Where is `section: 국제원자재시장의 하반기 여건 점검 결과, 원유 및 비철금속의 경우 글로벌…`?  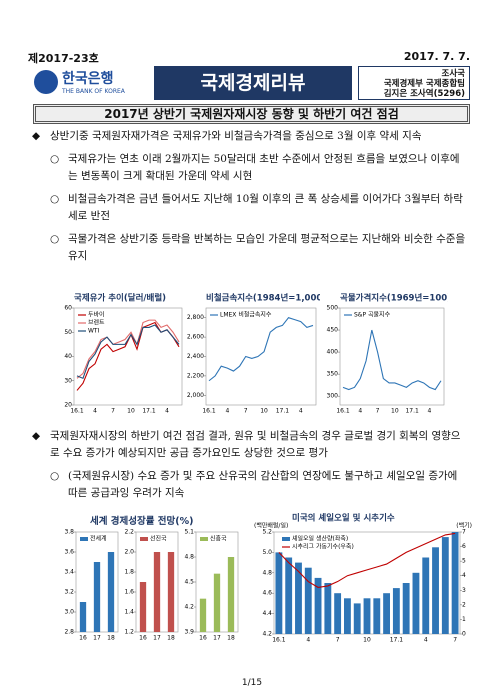
section: 국제원자재시장의 하반기 여건 점검 결과, 원유 및 비철금속의 경우 글로벌… is located at coordinates (250, 465).